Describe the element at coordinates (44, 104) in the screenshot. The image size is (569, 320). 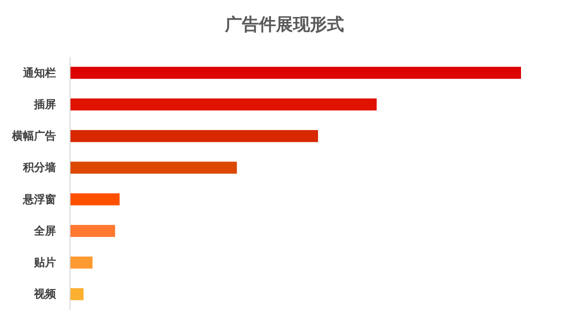
I see `y-tick-label: 插屏` at that location.